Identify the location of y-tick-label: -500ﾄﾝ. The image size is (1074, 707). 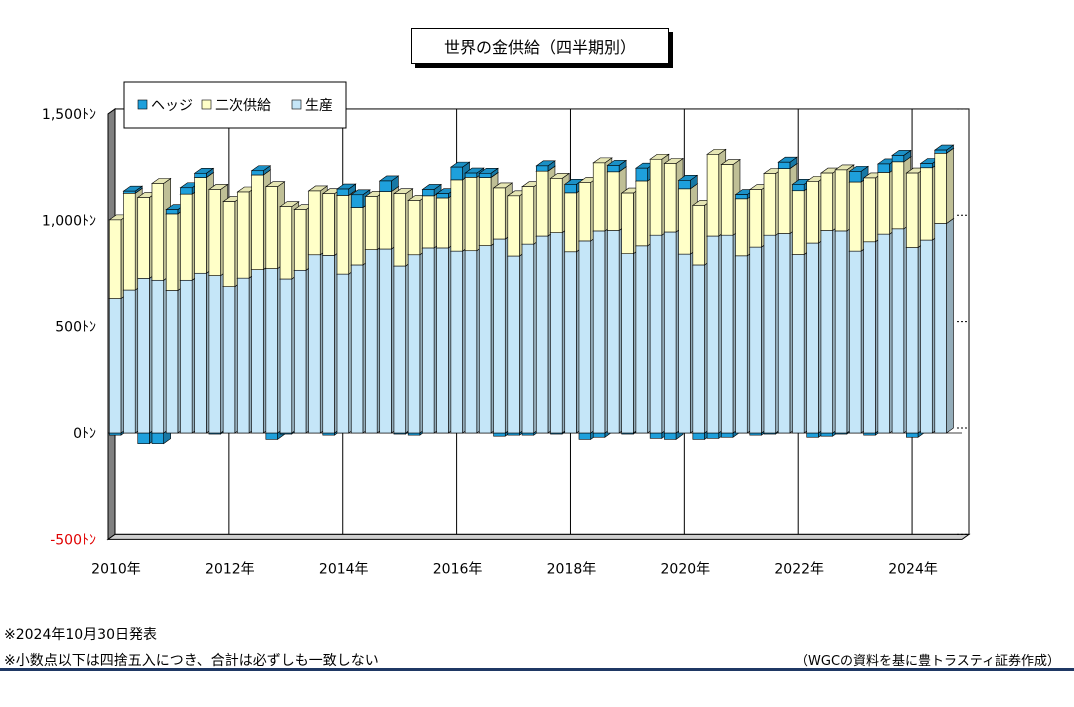
(73, 540).